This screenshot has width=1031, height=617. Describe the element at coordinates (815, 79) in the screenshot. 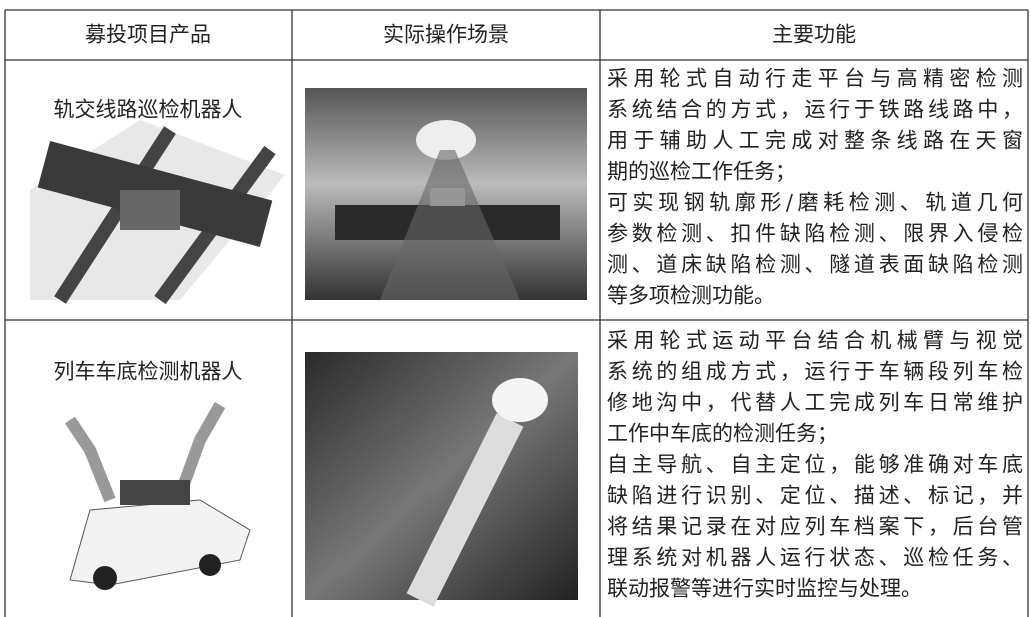

I see `function-line: 采用轮式自动行走平台与高精密检测` at that location.